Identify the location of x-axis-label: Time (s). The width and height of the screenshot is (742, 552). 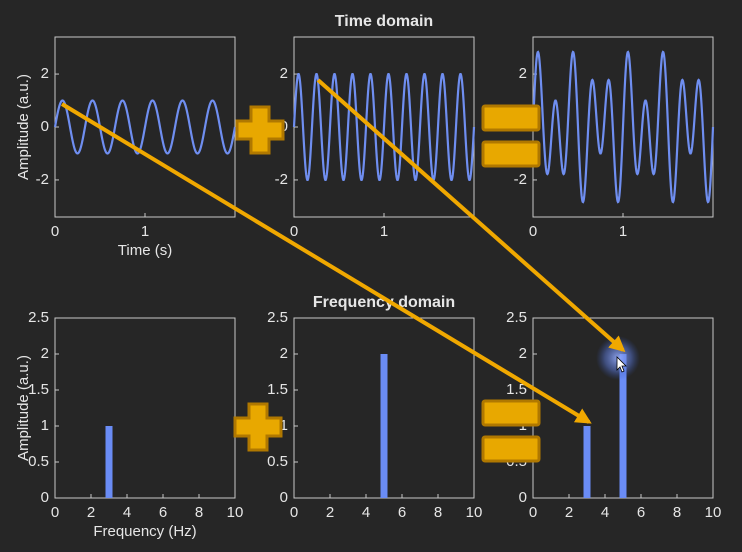
(145, 250).